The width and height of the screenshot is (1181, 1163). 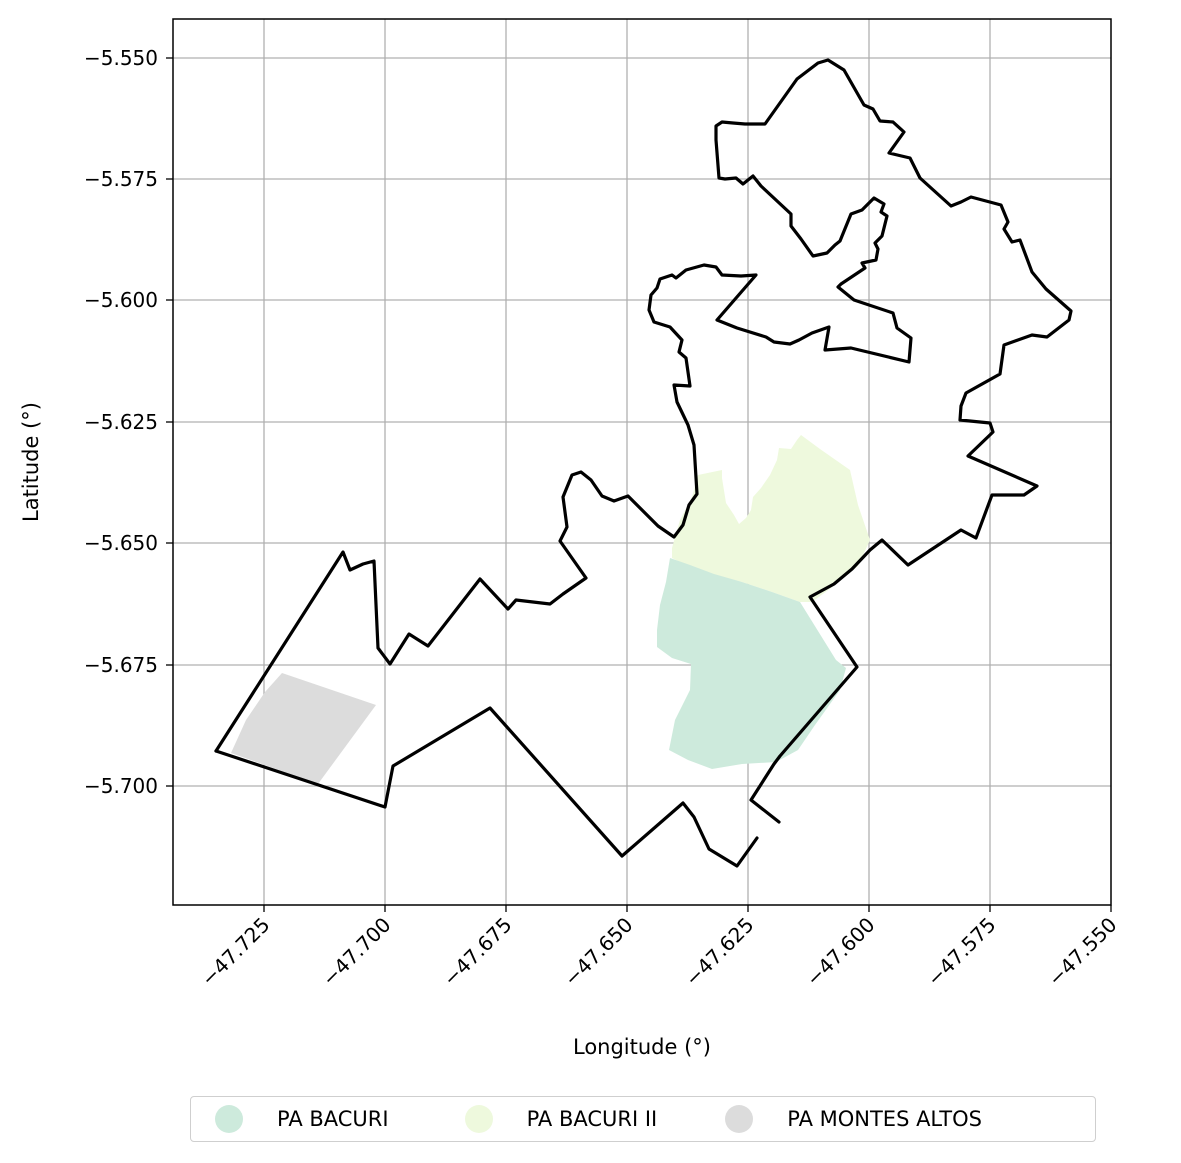 I want to click on ytick-label-5: −5.650, so click(x=121, y=543).